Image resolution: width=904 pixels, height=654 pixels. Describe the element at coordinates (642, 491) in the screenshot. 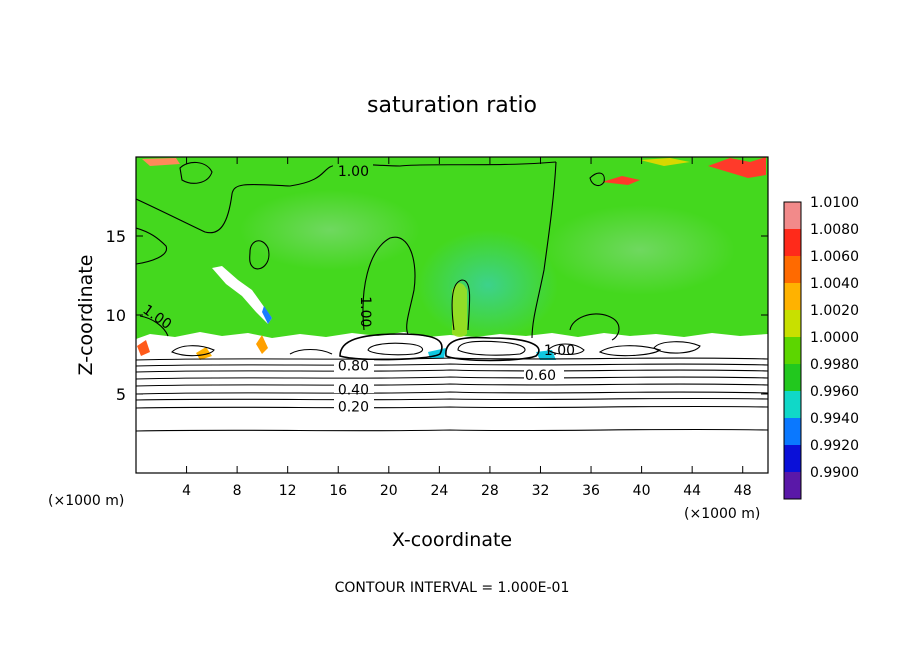

I see `x-tick-label: 40` at that location.